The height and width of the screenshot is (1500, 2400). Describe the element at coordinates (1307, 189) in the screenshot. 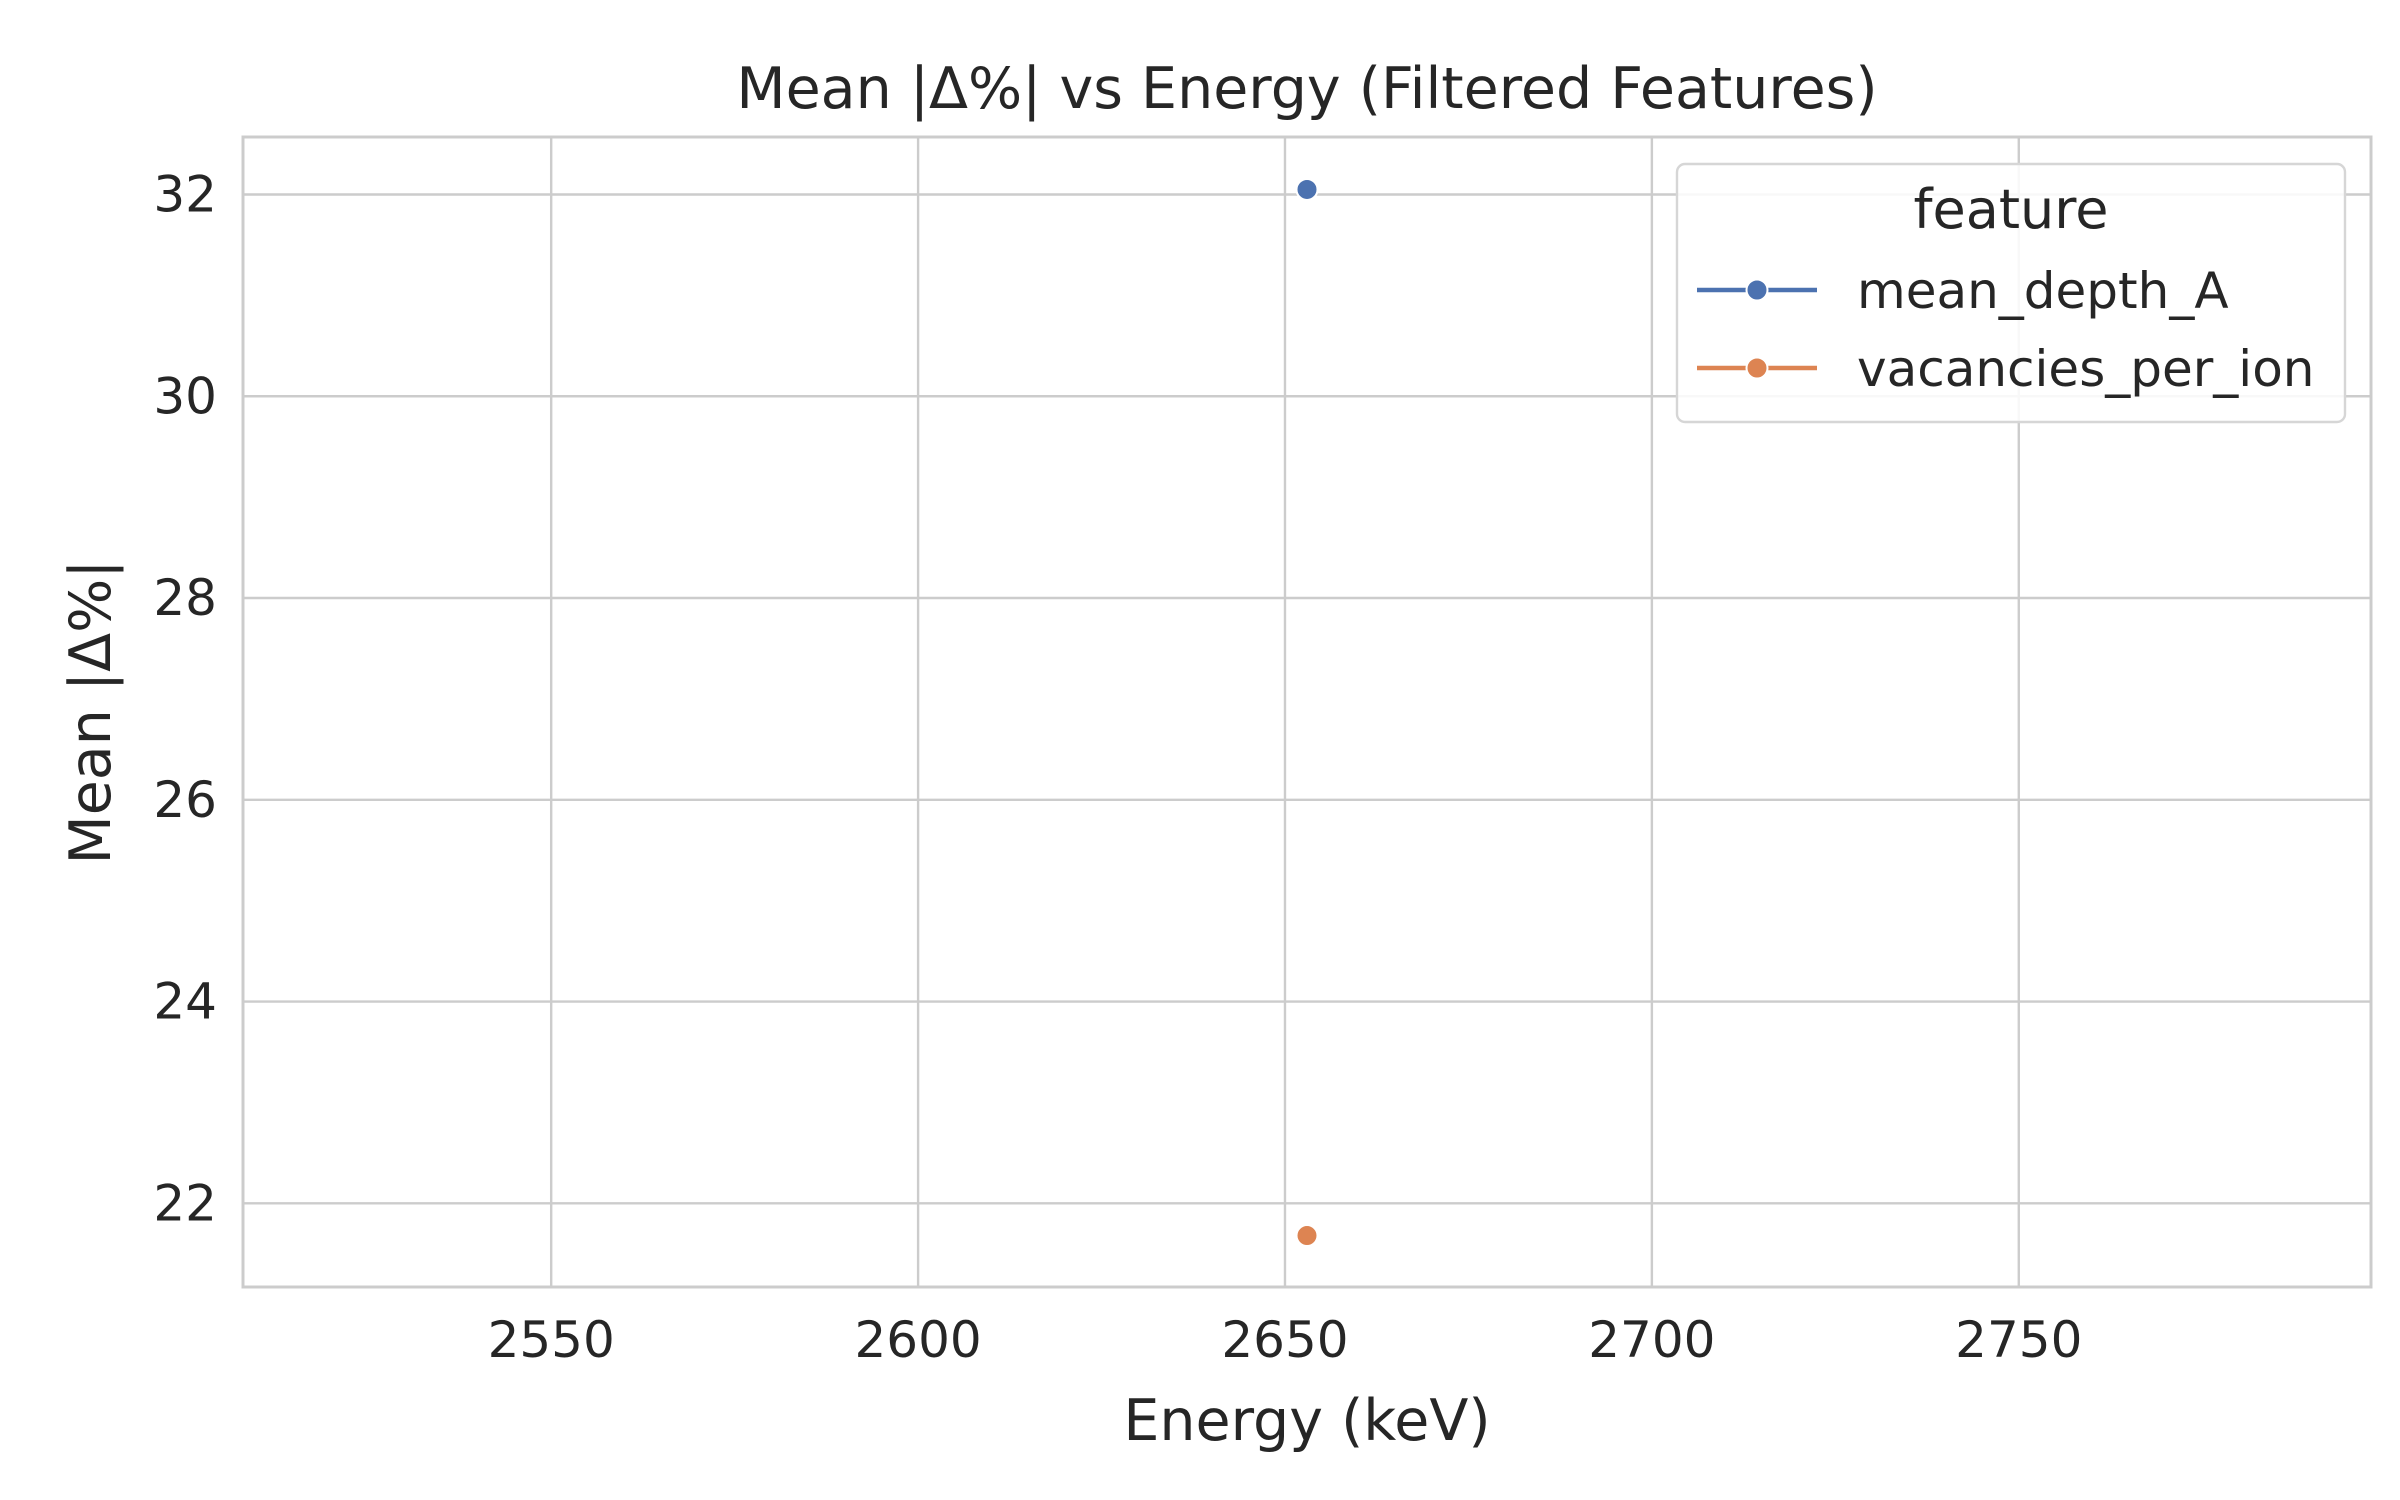

I see `data-point-mean-depth-A` at that location.